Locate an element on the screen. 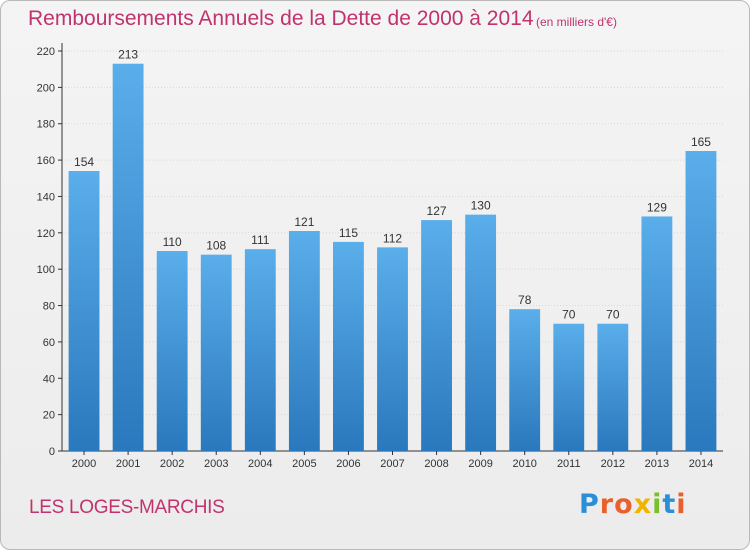 The height and width of the screenshot is (550, 750). bar-2003 is located at coordinates (216, 352).